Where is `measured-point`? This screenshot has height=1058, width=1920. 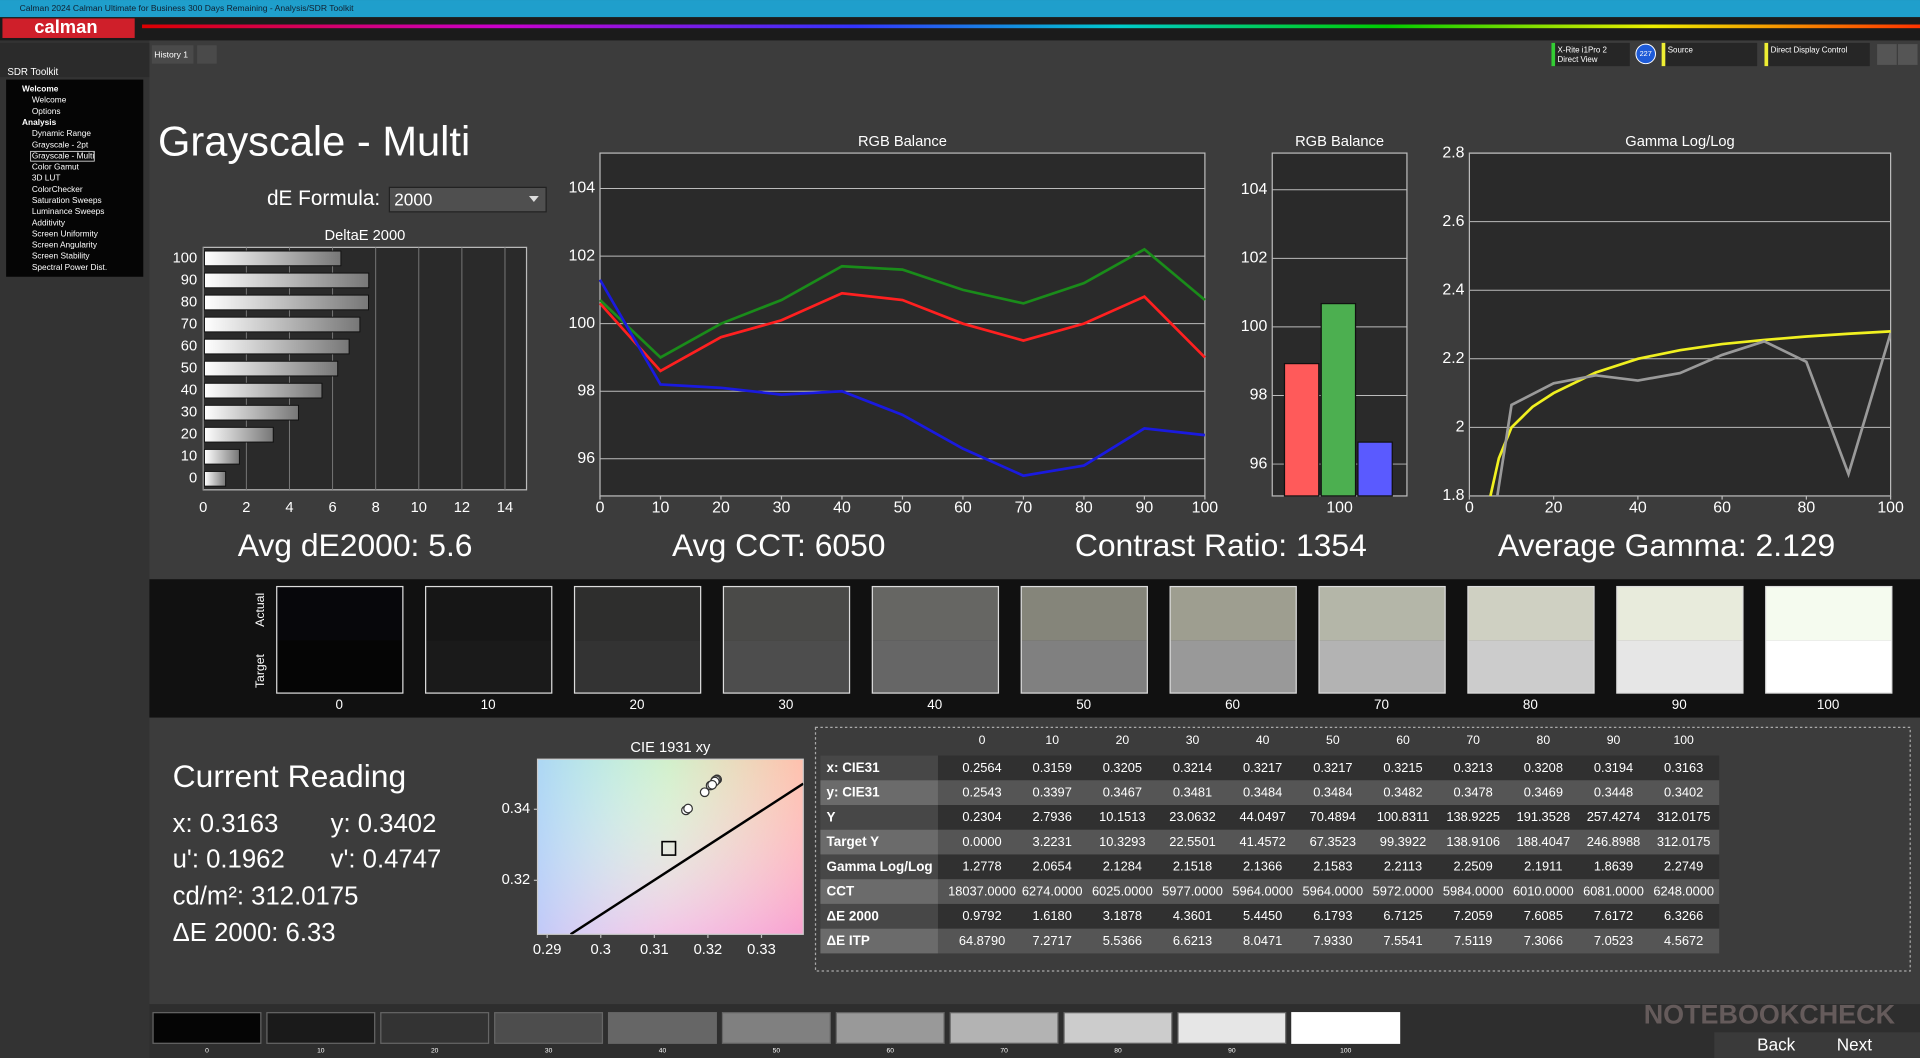 measured-point is located at coordinates (688, 808).